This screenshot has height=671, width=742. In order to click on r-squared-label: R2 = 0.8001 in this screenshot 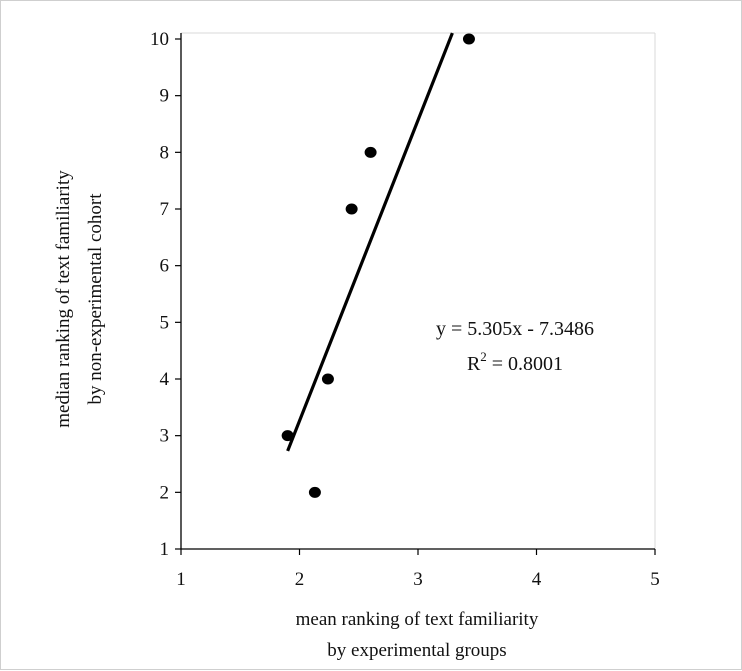, I will do `click(515, 362)`.